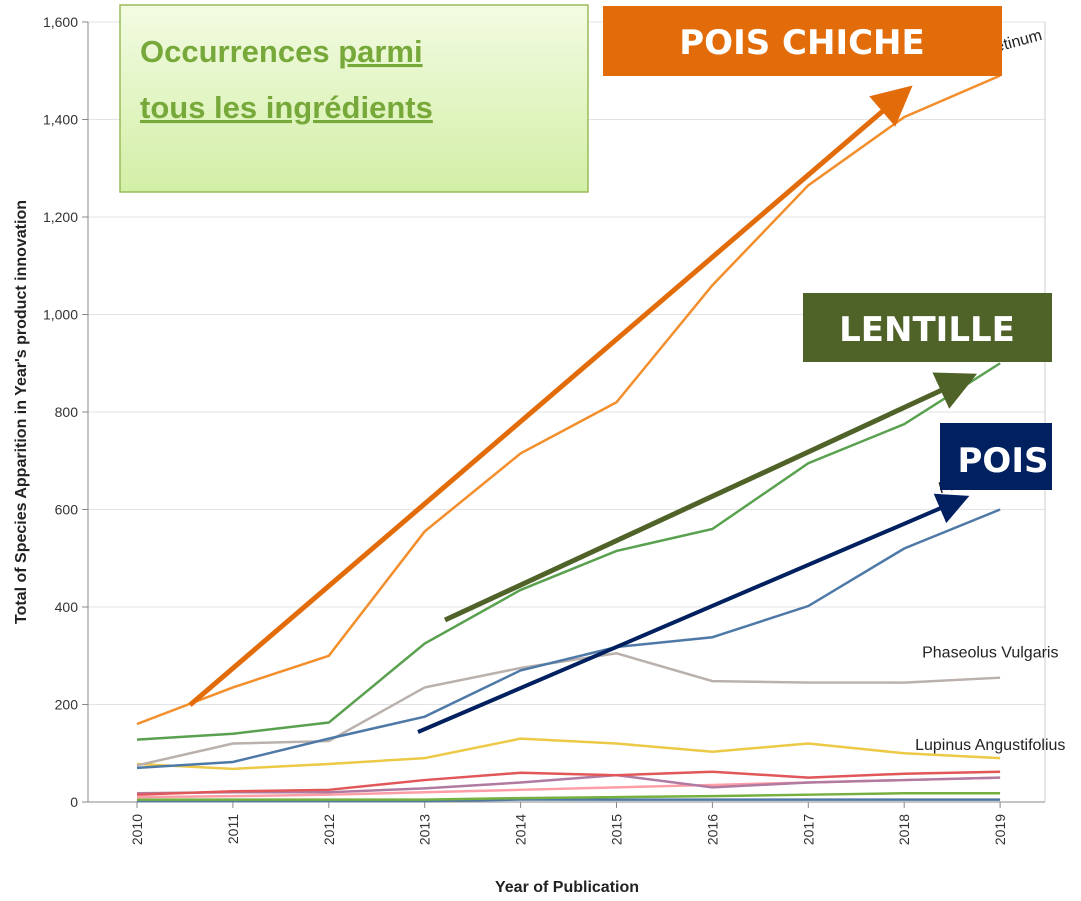  Describe the element at coordinates (567, 887) in the screenshot. I see `x-axis-title: Year of Publication` at that location.